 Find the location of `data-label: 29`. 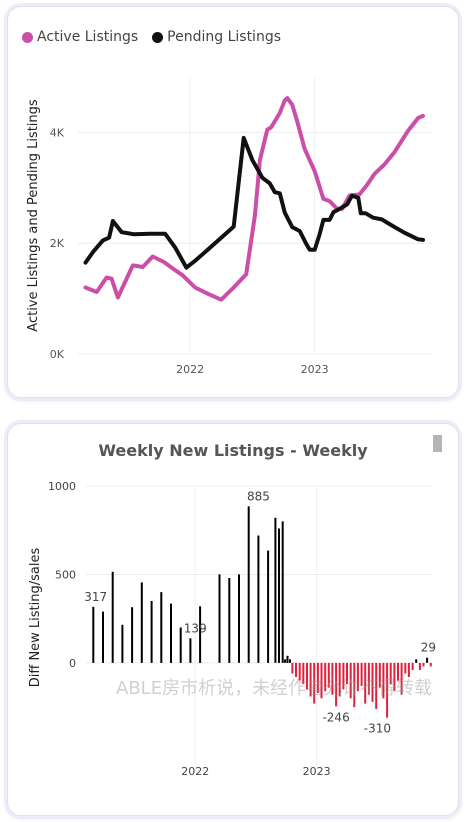

data-label: 29 is located at coordinates (428, 648).